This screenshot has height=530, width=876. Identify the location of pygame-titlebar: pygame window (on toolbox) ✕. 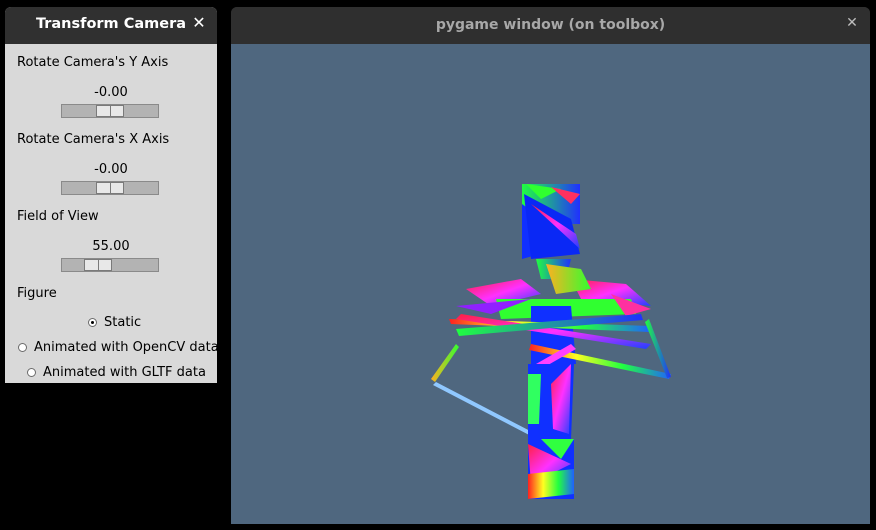
(550, 25).